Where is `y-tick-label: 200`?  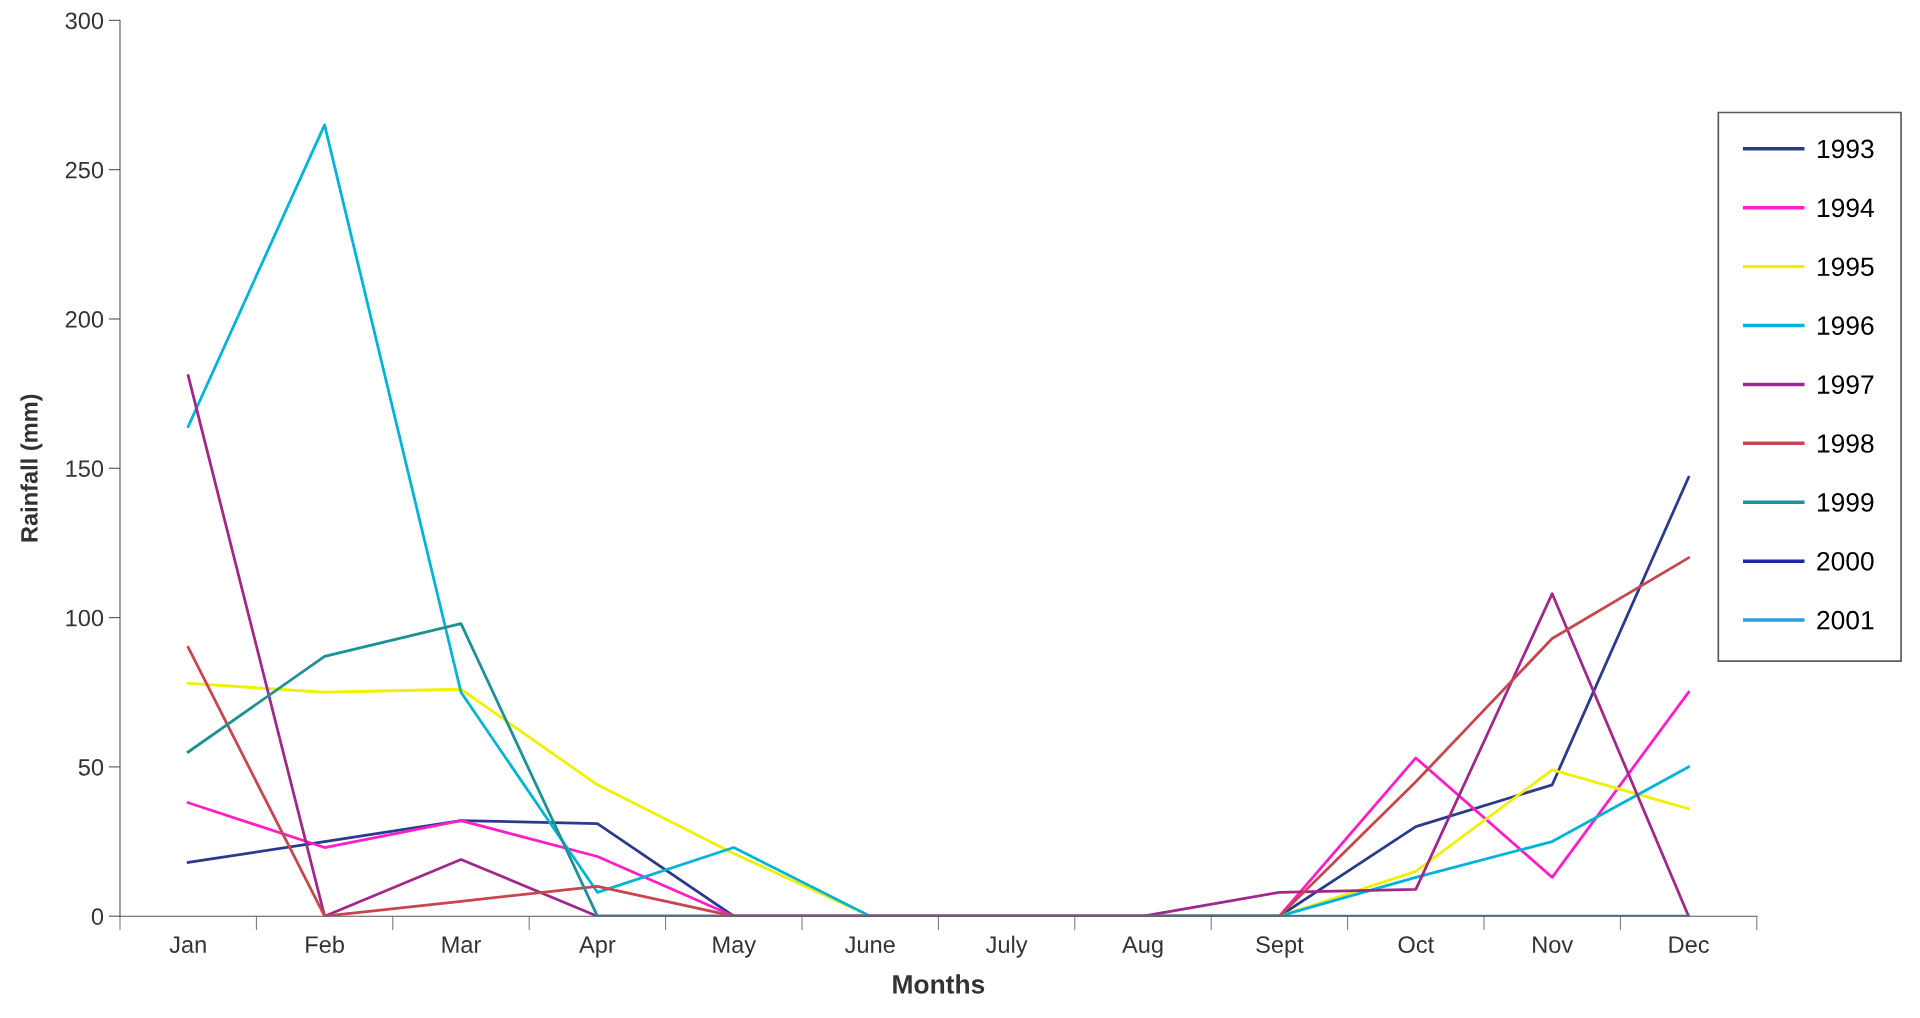 y-tick-label: 200 is located at coordinates (84, 319).